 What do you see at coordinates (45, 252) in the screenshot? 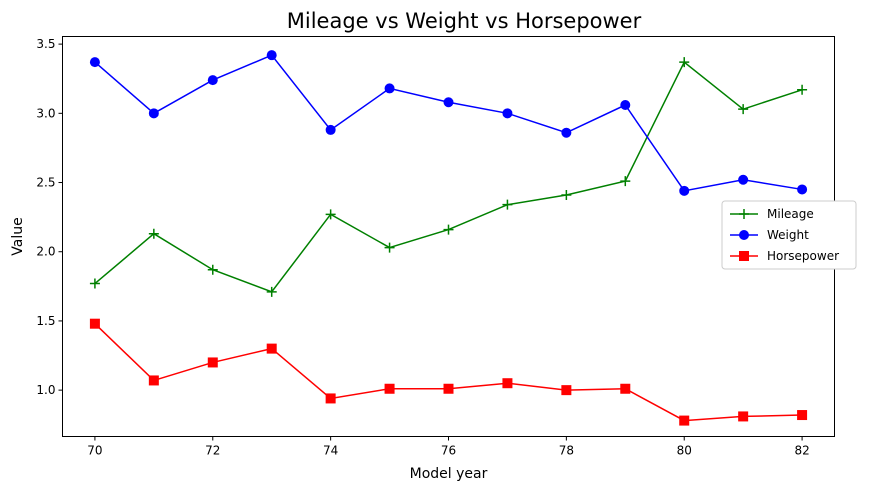
I see `y-tick-label: 2.0` at bounding box center [45, 252].